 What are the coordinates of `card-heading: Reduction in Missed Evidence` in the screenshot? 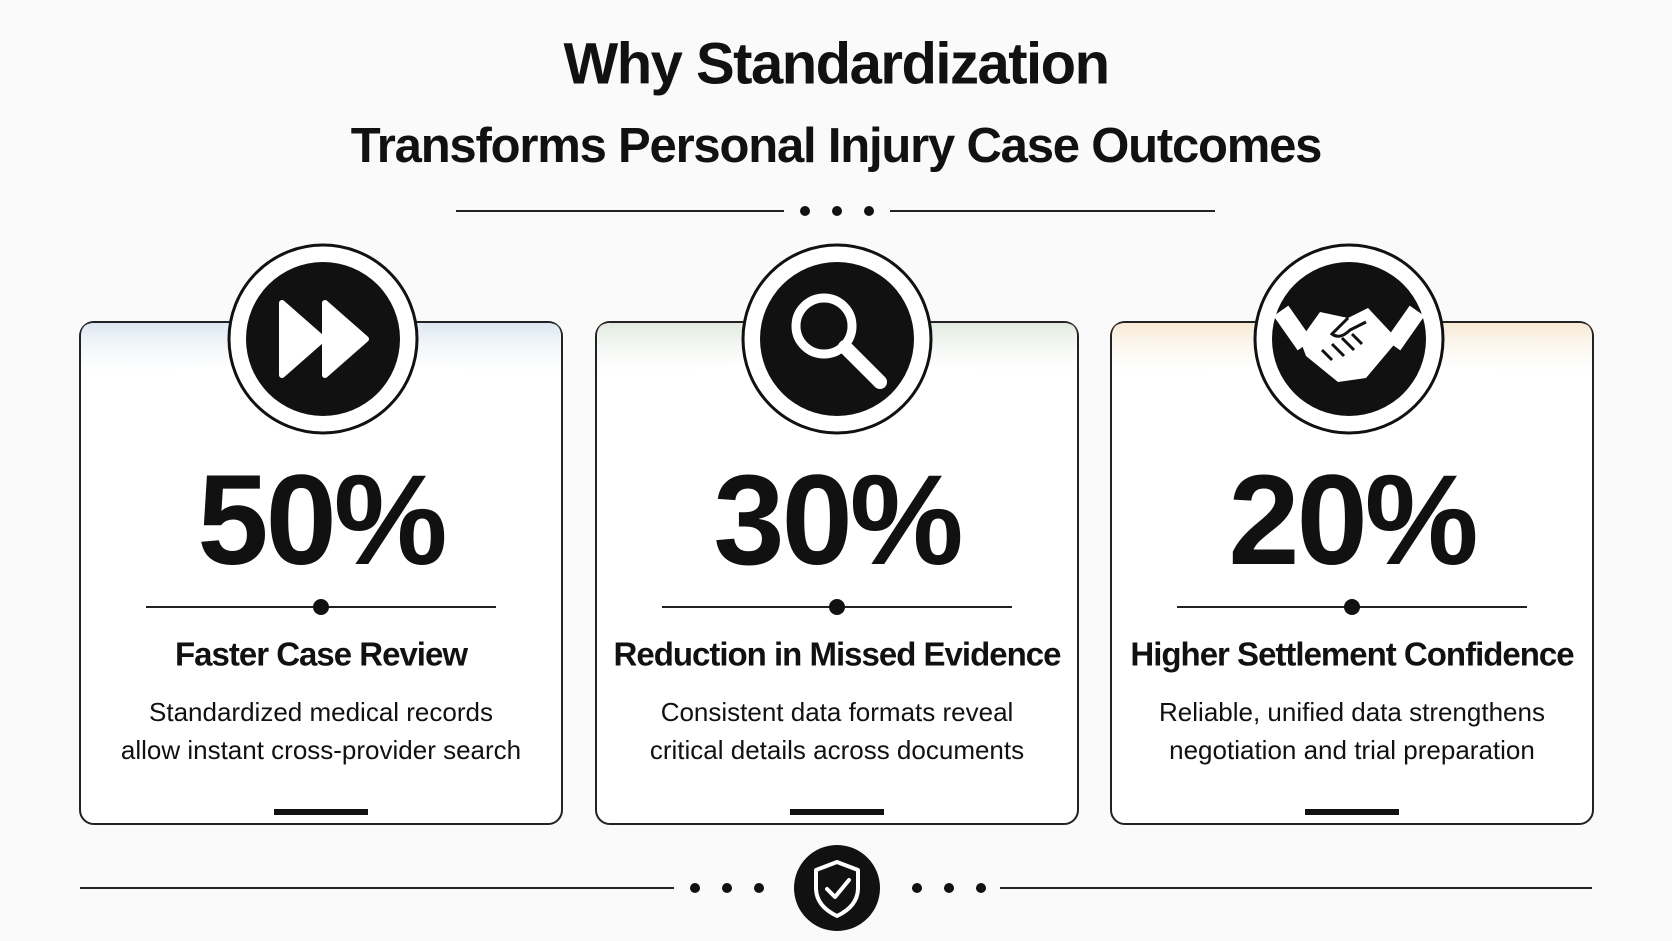 It's located at (838, 654).